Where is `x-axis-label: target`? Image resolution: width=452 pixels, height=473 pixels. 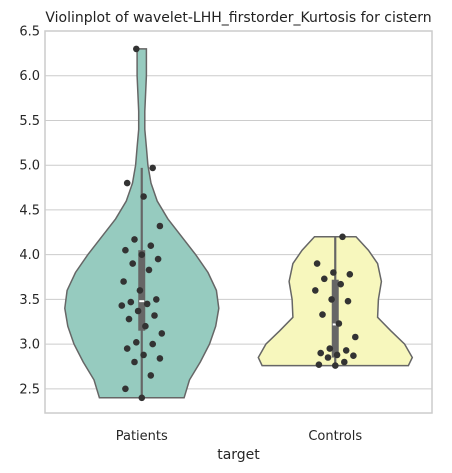 x-axis-label: target is located at coordinates (238, 455).